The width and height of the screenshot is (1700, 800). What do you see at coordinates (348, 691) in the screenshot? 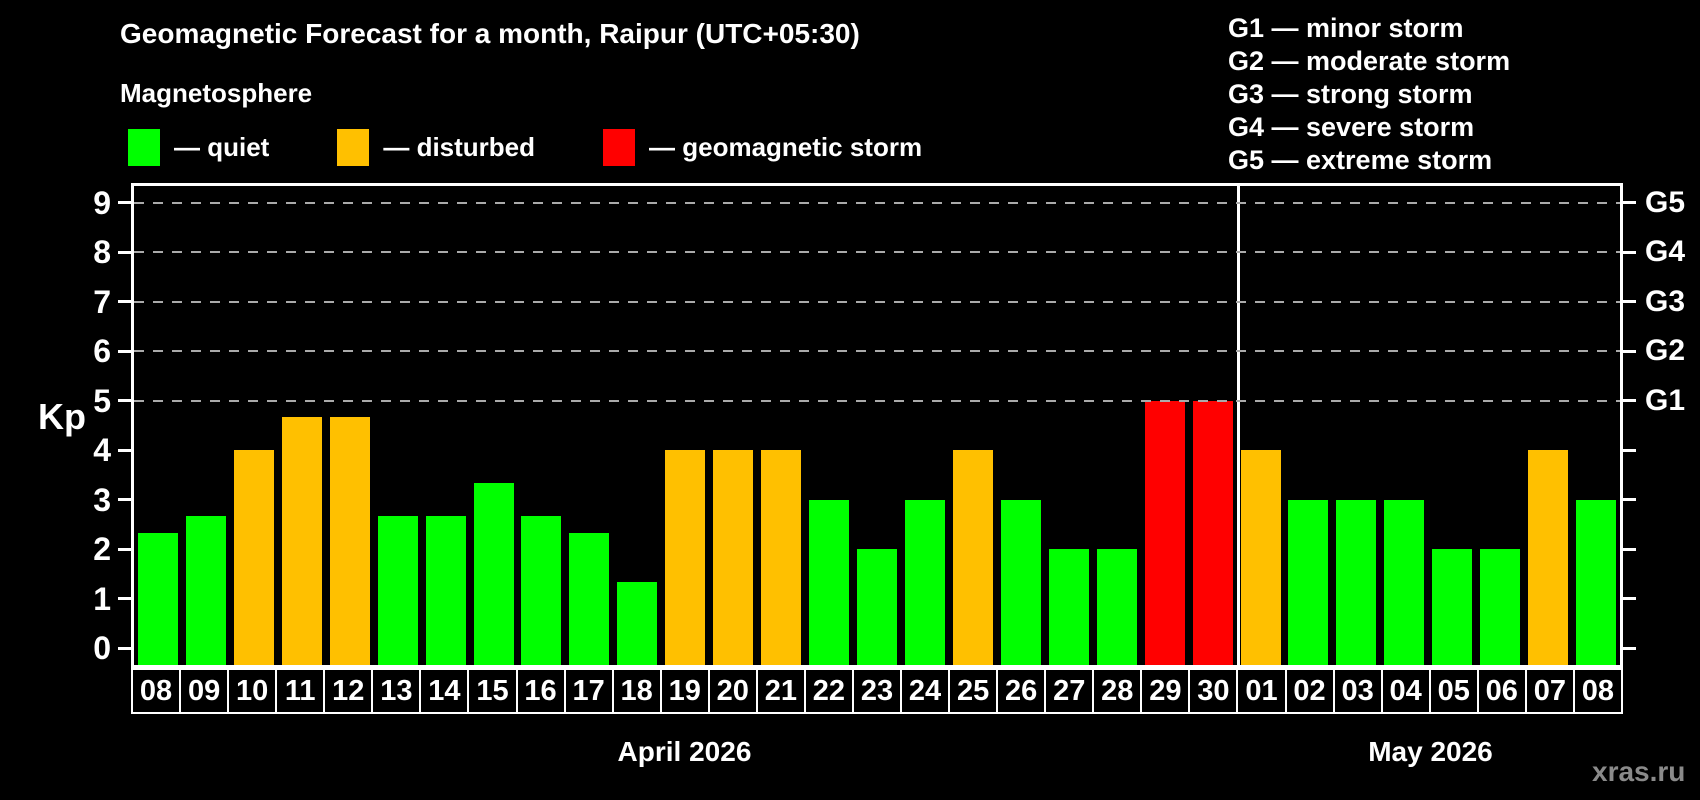
I see `date-box-12: 12` at bounding box center [348, 691].